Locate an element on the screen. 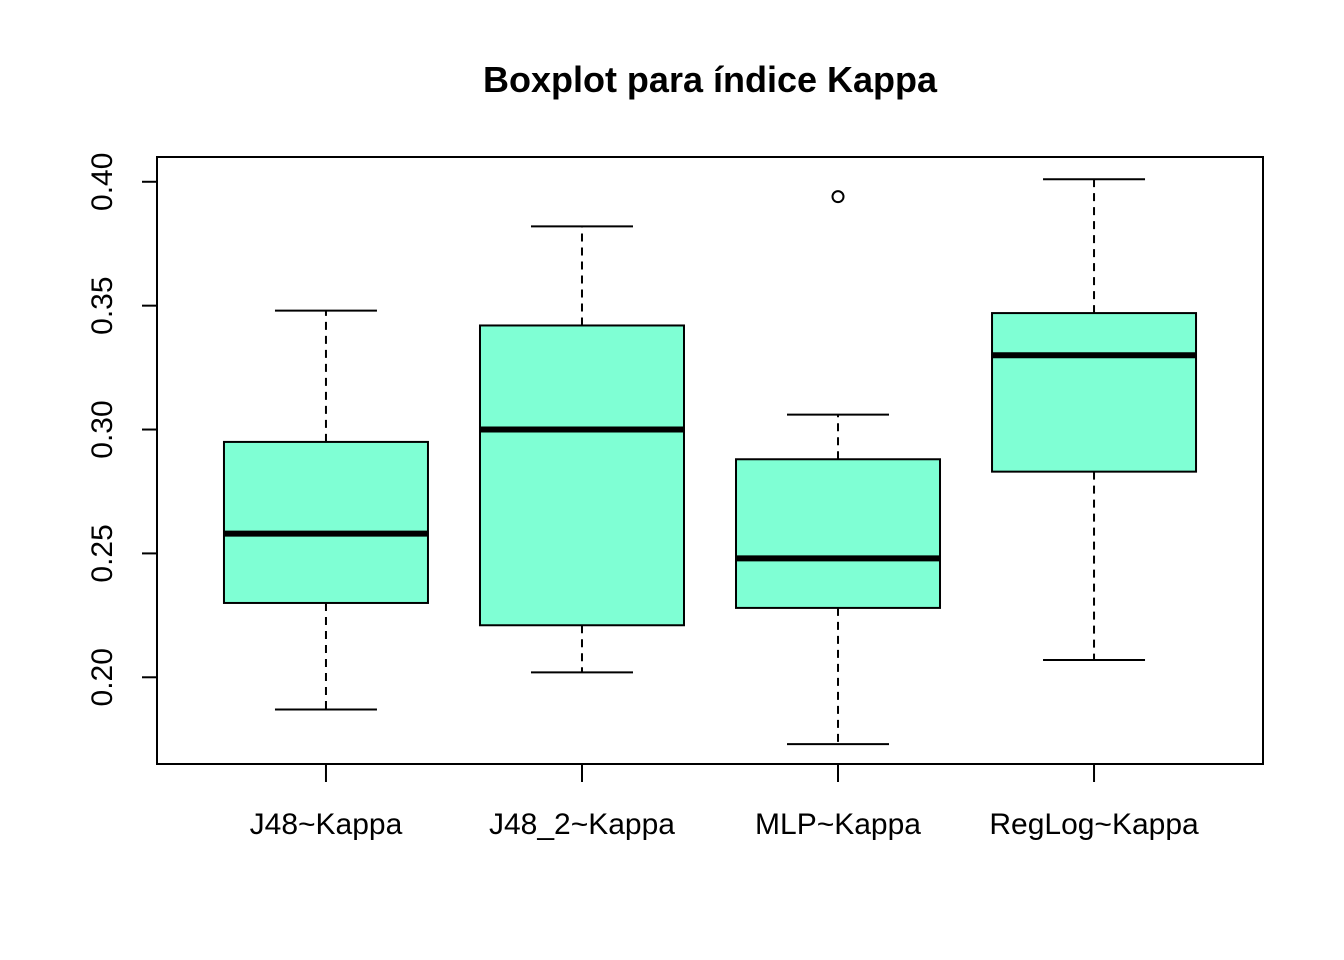 This screenshot has height=960, width=1344. y-tick-label: 0.35 is located at coordinates (102, 305).